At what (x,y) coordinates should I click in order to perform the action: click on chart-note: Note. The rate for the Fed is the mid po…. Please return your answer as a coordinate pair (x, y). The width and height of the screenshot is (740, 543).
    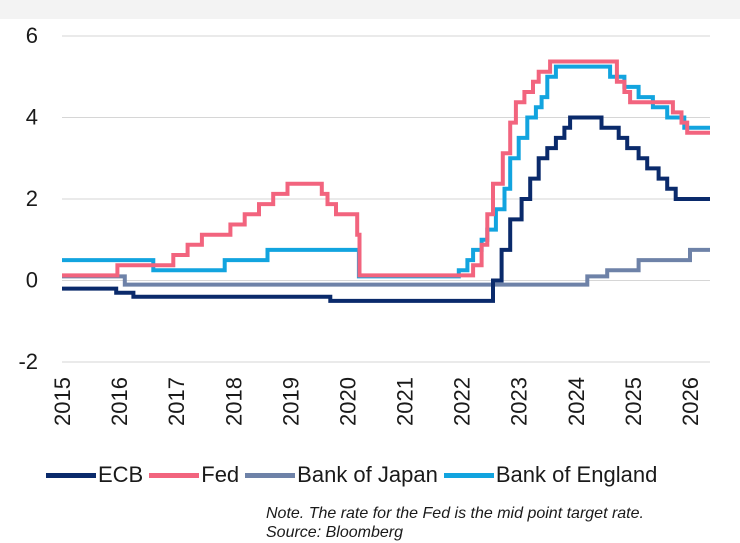
    Looking at the image, I should click on (455, 523).